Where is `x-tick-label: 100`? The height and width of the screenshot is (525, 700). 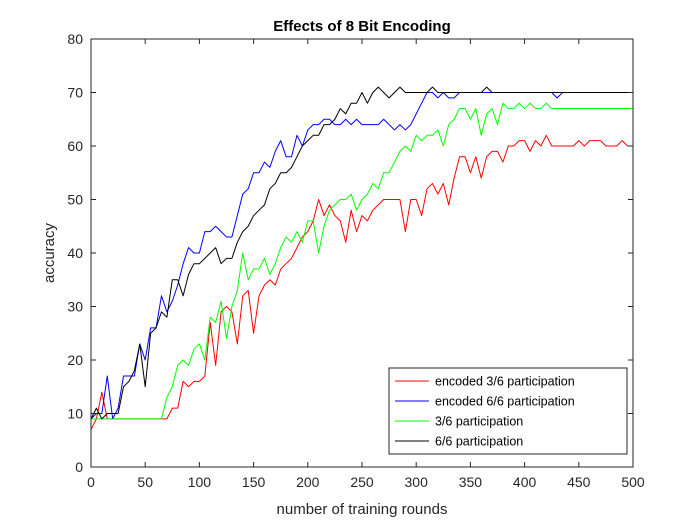
x-tick-label: 100 is located at coordinates (200, 482).